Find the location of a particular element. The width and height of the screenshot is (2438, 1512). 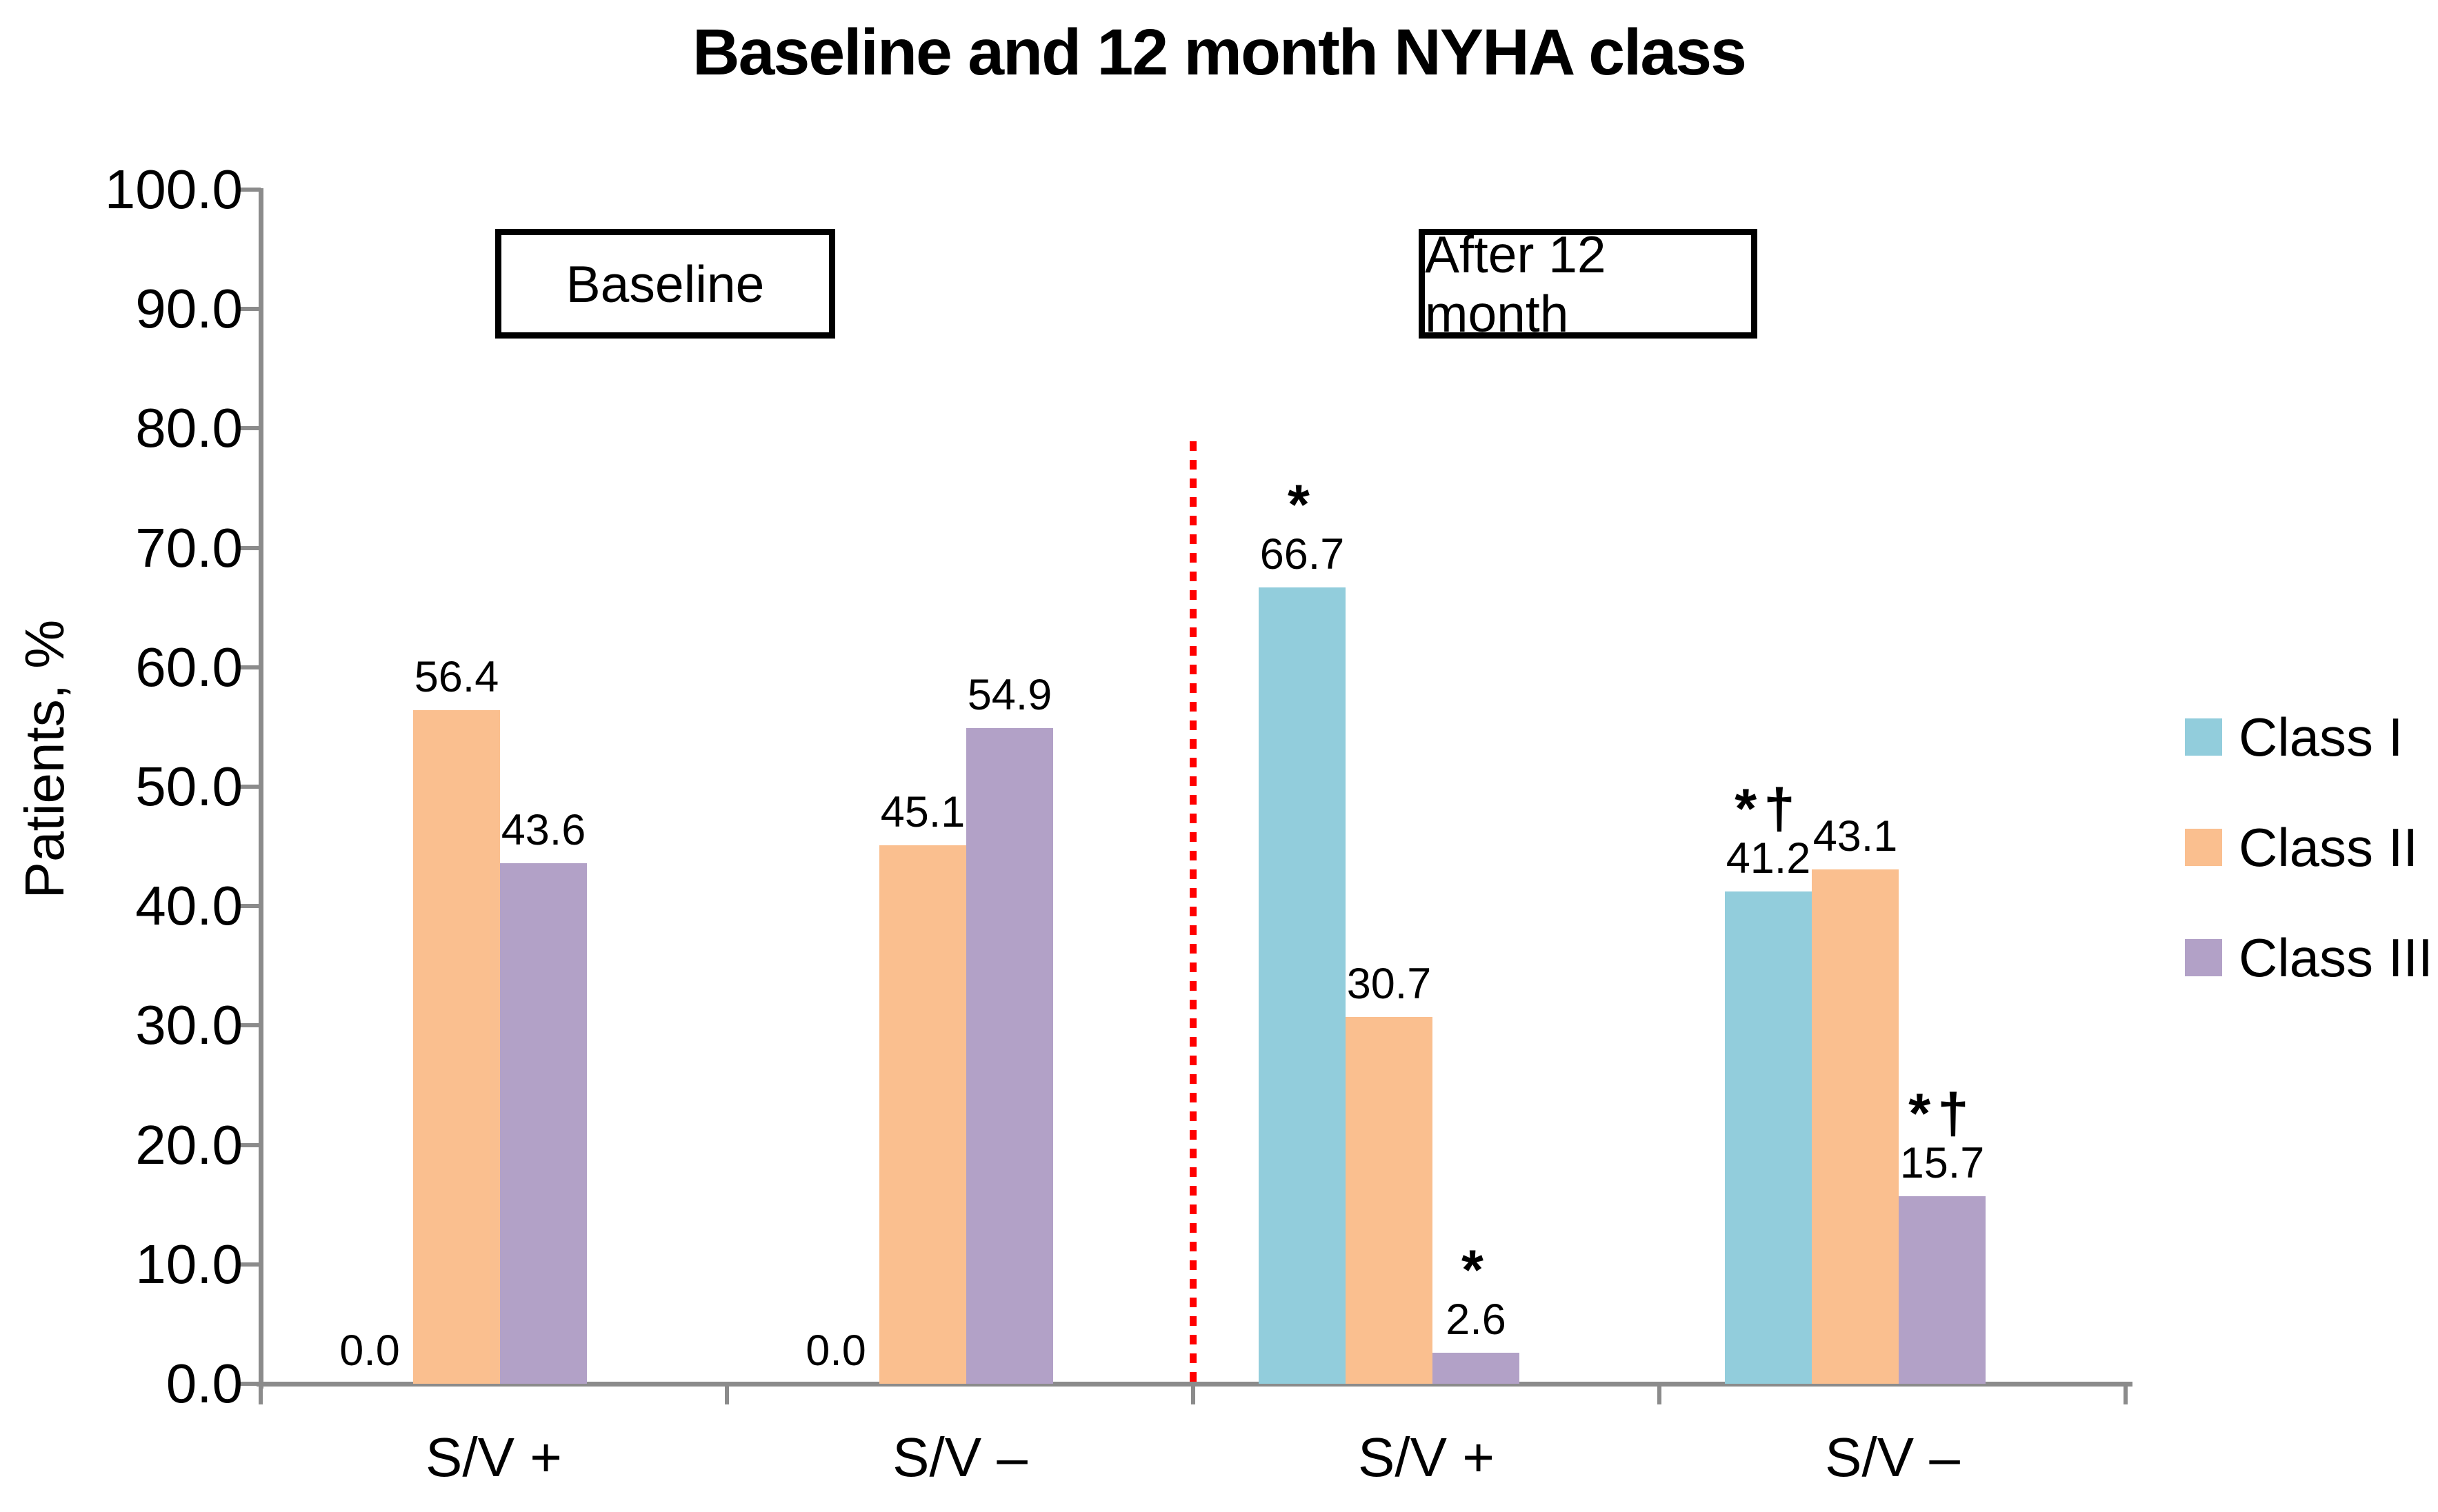

y-axis-tick-label: 50.0 is located at coordinates (189, 786).